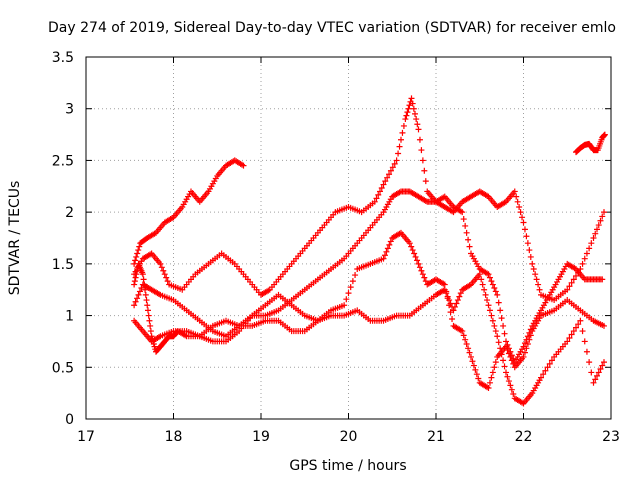  I want to click on x-tick-label: 22, so click(524, 437).